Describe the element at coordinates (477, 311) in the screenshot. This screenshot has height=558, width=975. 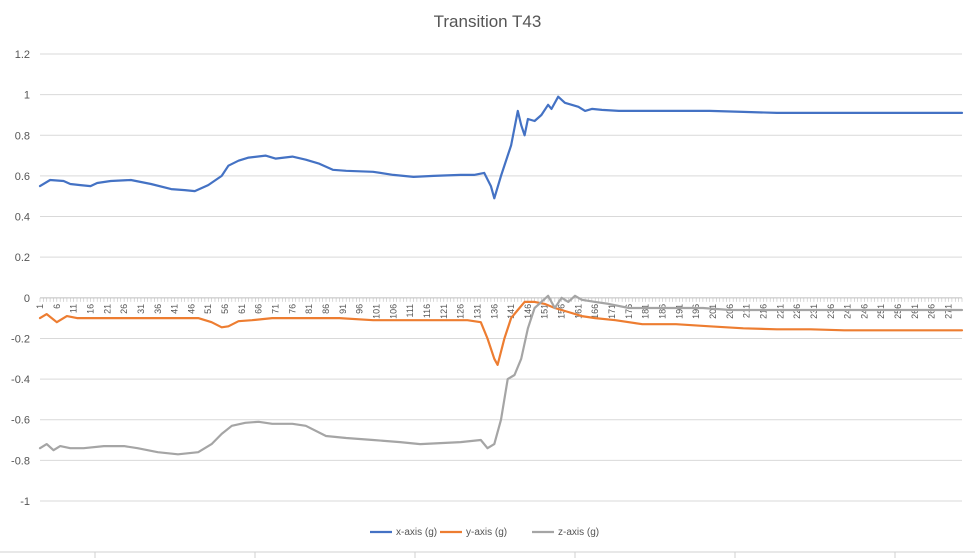
I see `x-tick-label: 131` at that location.